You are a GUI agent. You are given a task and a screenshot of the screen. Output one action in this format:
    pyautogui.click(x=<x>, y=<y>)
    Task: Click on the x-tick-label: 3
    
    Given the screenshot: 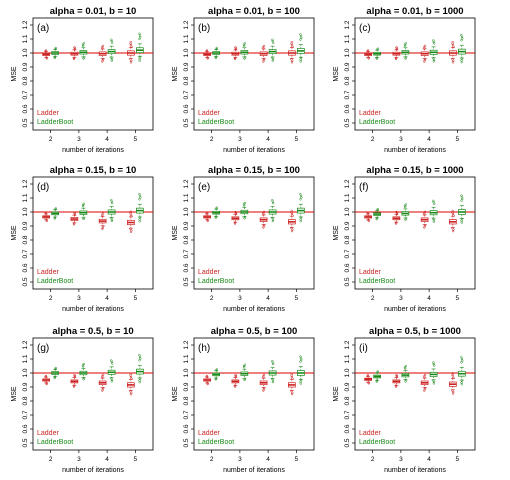 What is the action you would take?
    pyautogui.click(x=79, y=298)
    